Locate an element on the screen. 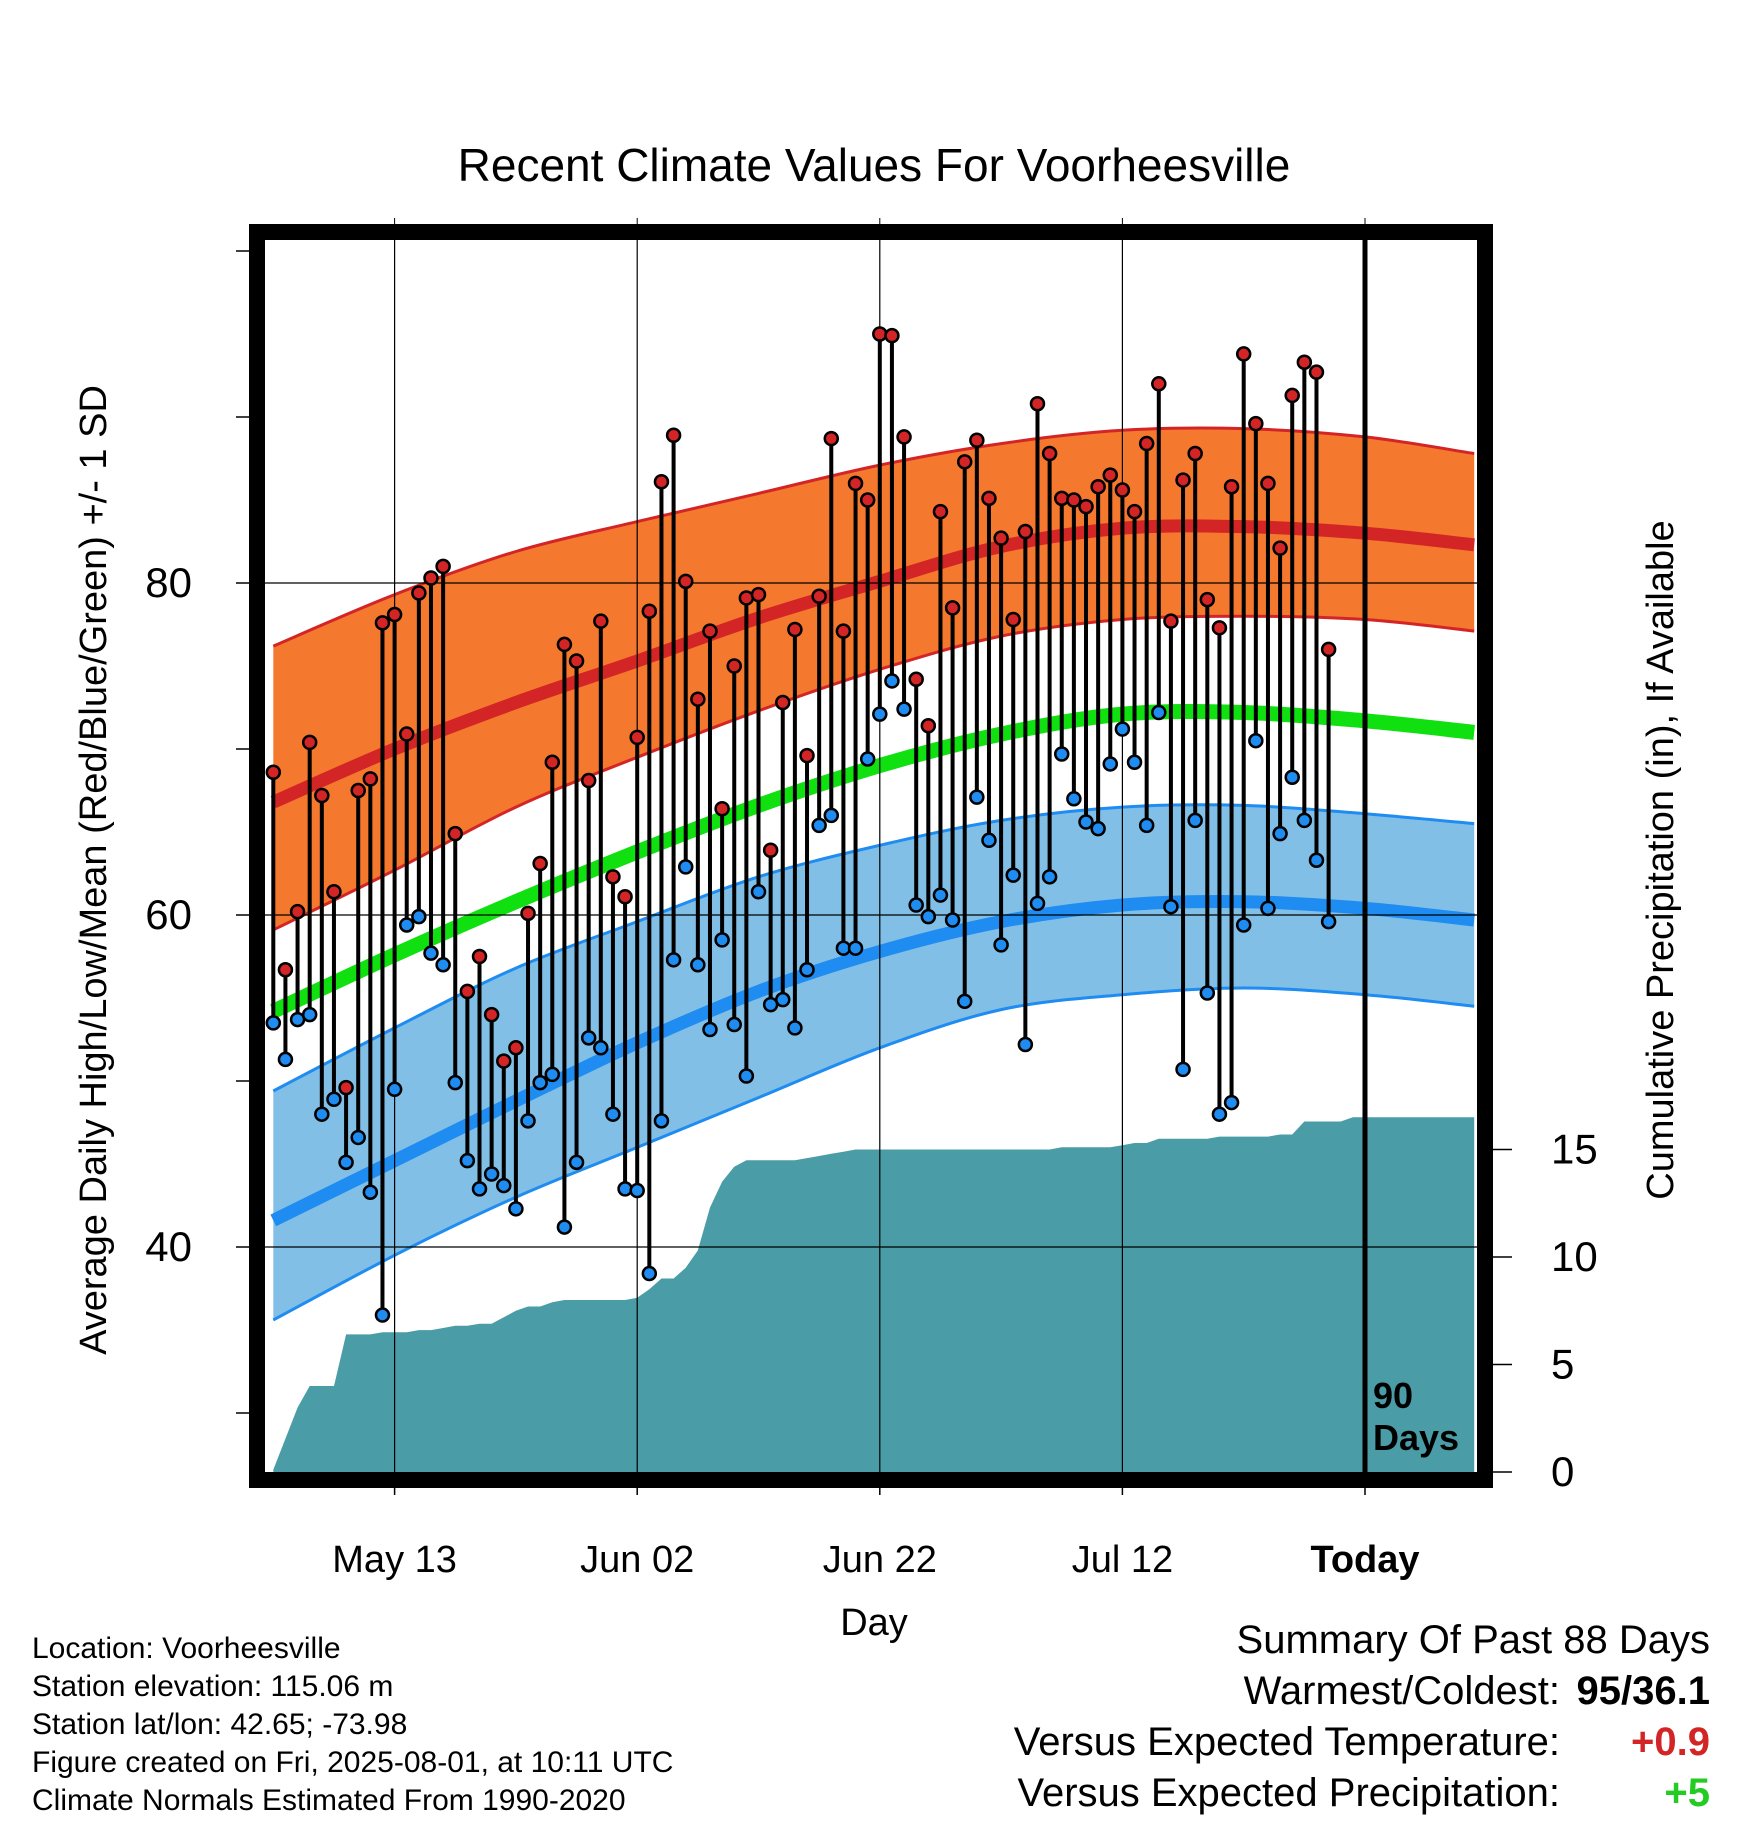 This screenshot has height=1828, width=1748. temp-value: +0.9 is located at coordinates (1670, 1742).